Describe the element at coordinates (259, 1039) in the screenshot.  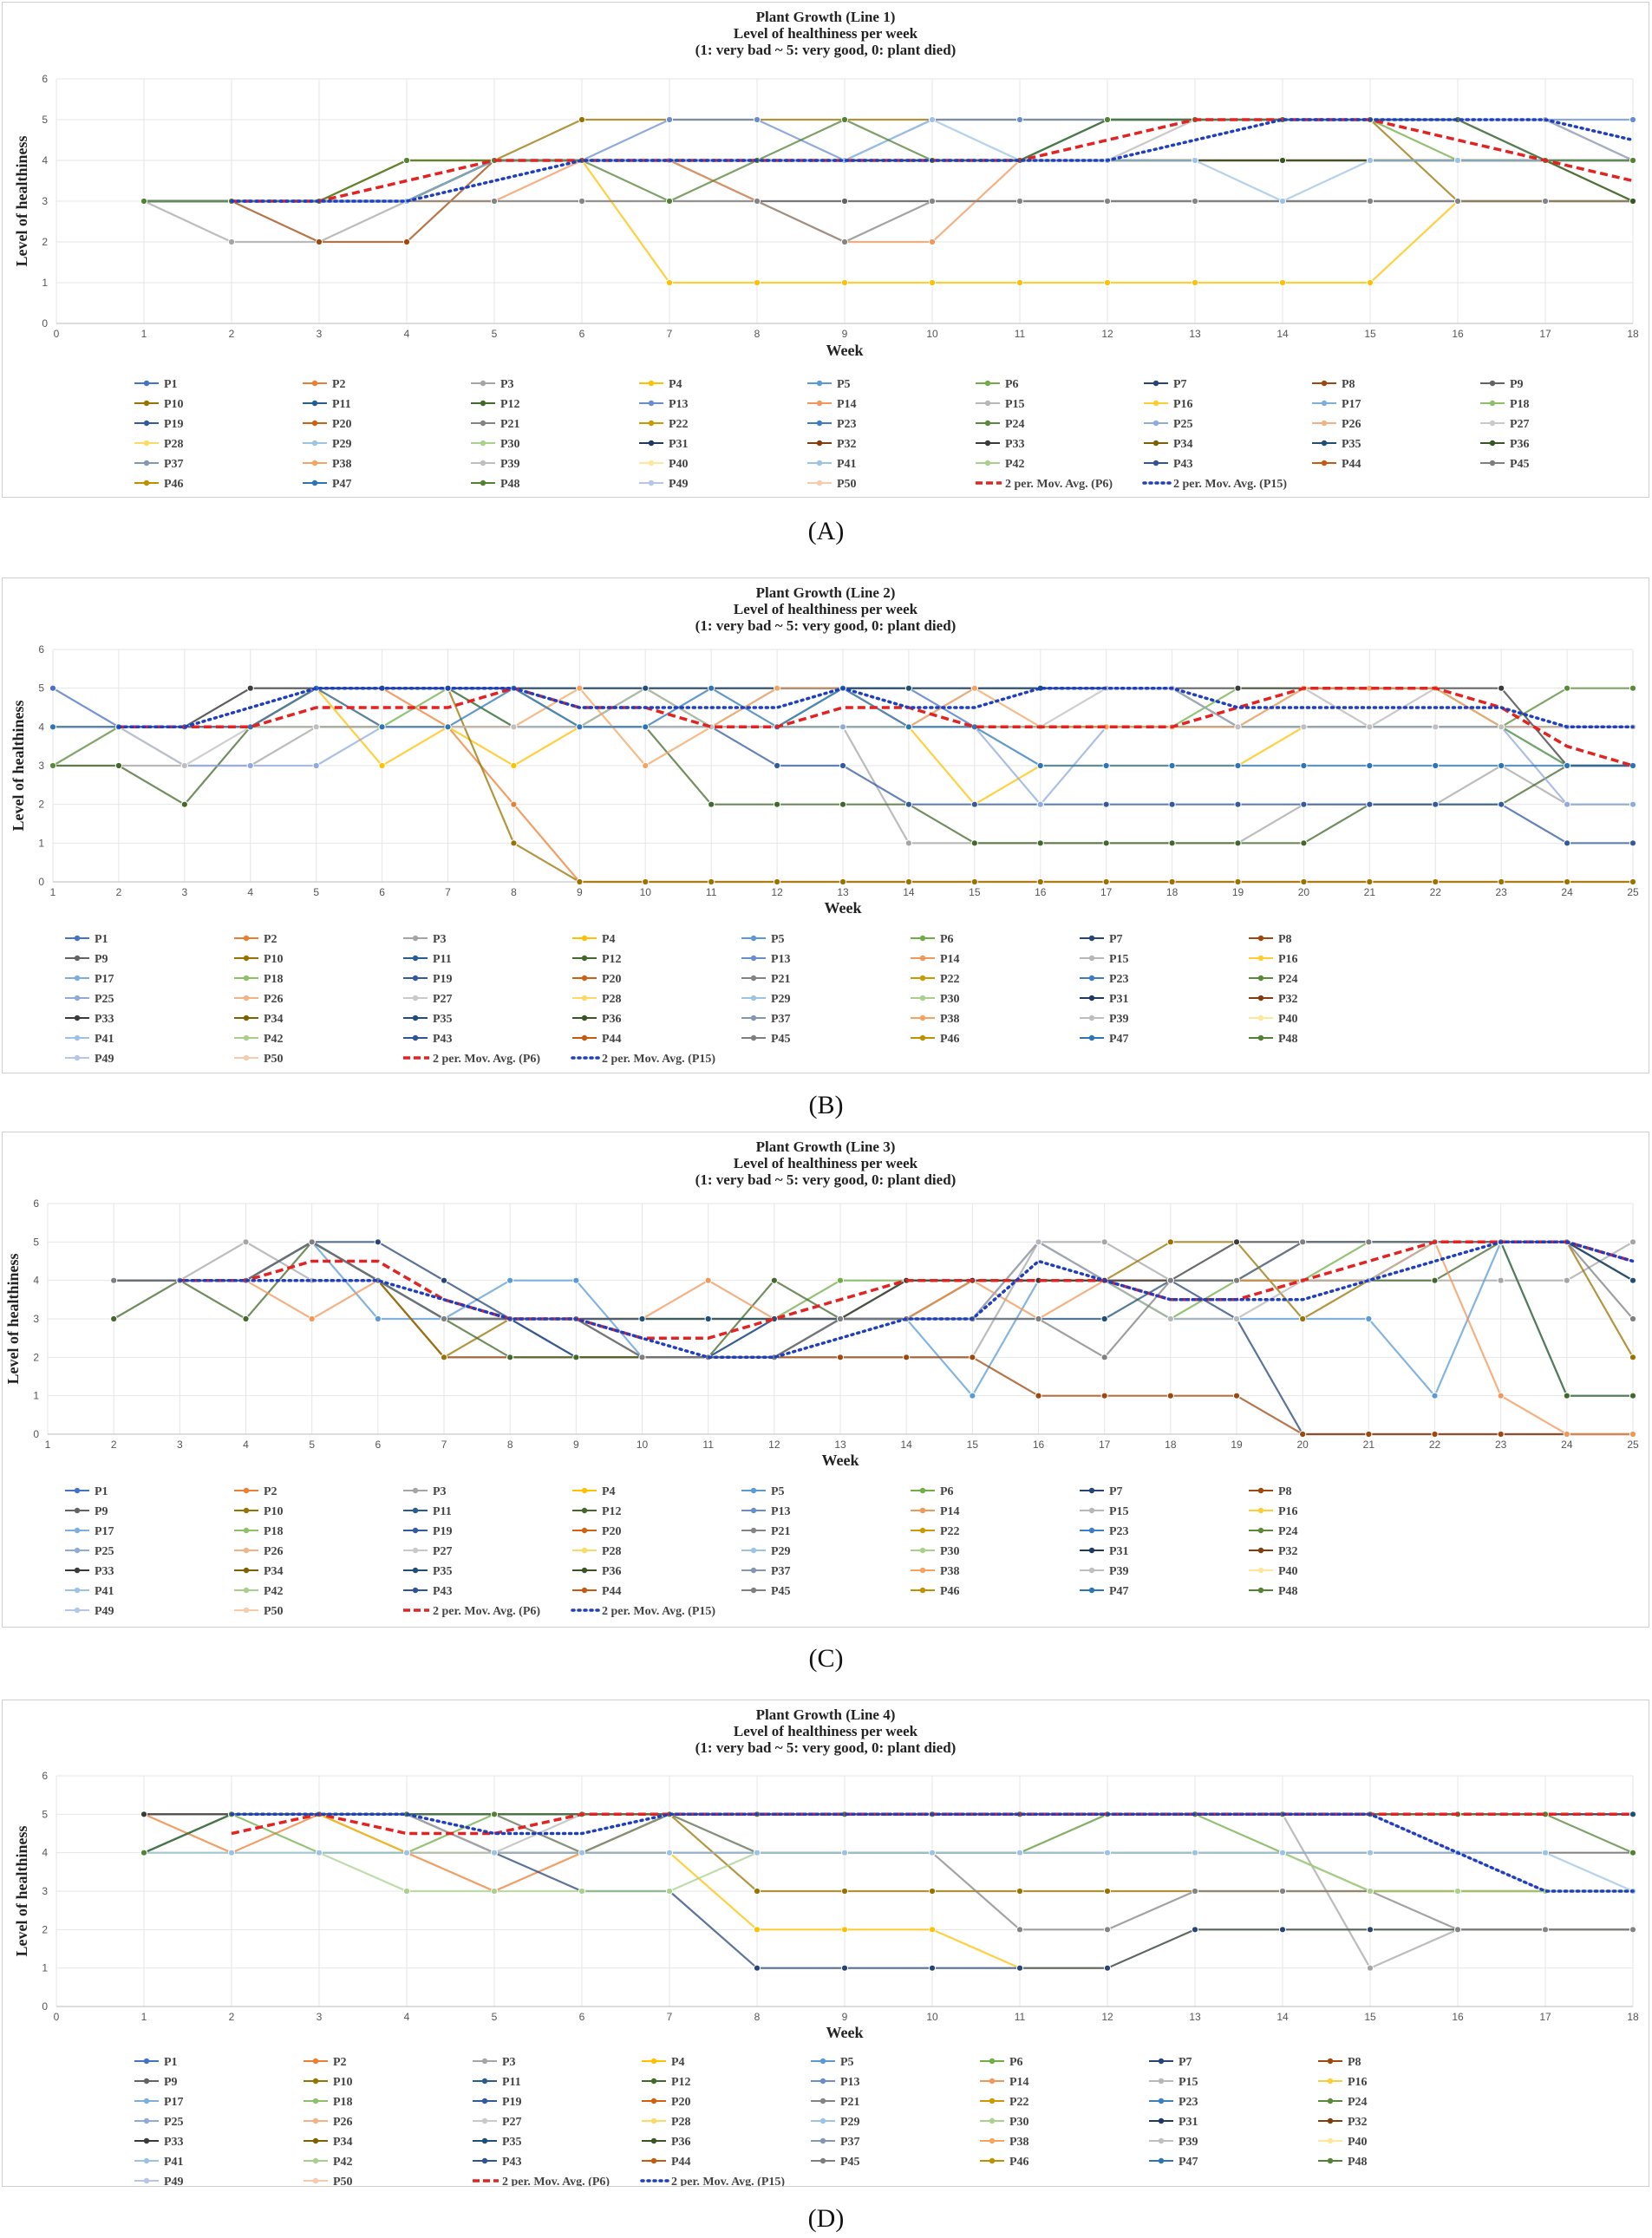
I see `legend-entry-p42: P42` at that location.